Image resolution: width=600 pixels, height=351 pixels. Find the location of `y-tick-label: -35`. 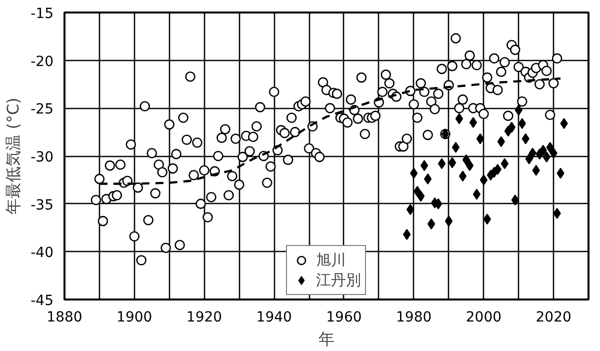

y-tick-label: -35 is located at coordinates (42, 205).